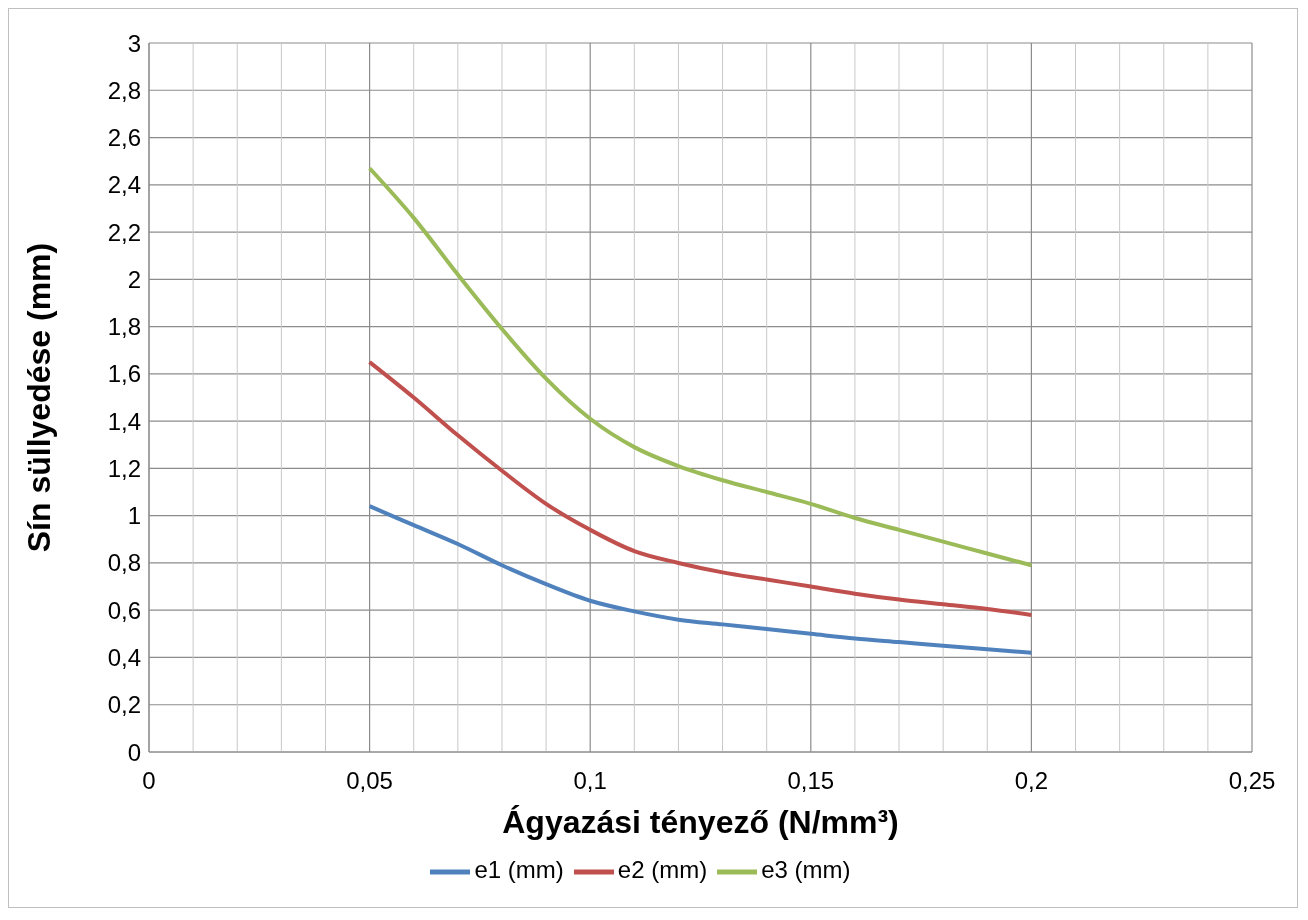 This screenshot has height=920, width=1308. What do you see at coordinates (662, 870) in the screenshot?
I see `legend-label: e2 (mm)` at bounding box center [662, 870].